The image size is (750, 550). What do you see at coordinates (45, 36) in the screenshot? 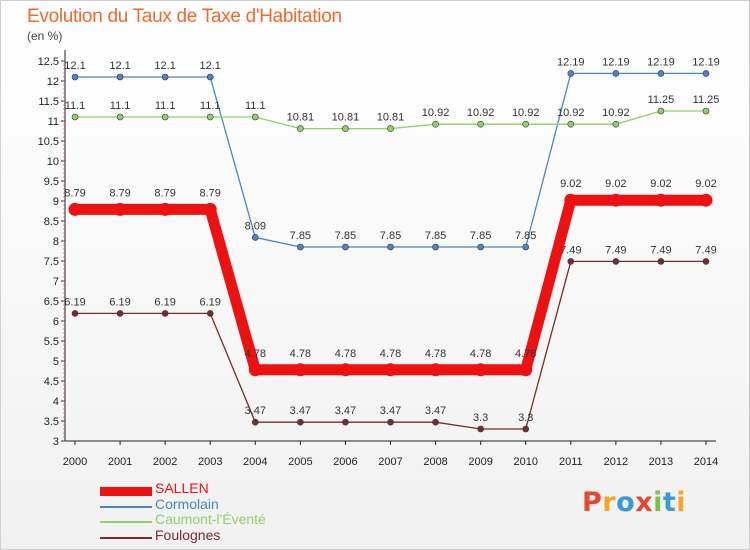
I see `unit-label: (en %)` at bounding box center [45, 36].